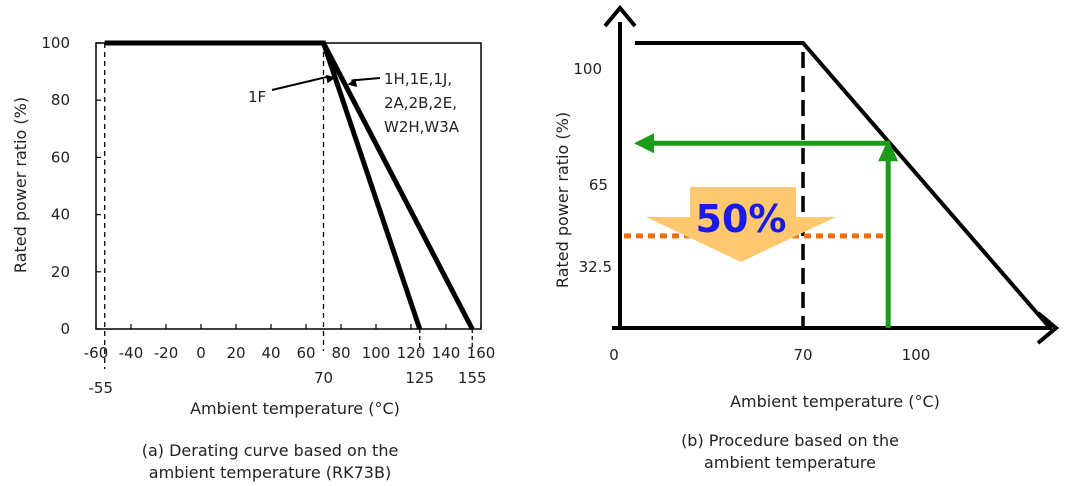 The image size is (1065, 486). I want to click on reference-tick-label: -55, so click(101, 388).